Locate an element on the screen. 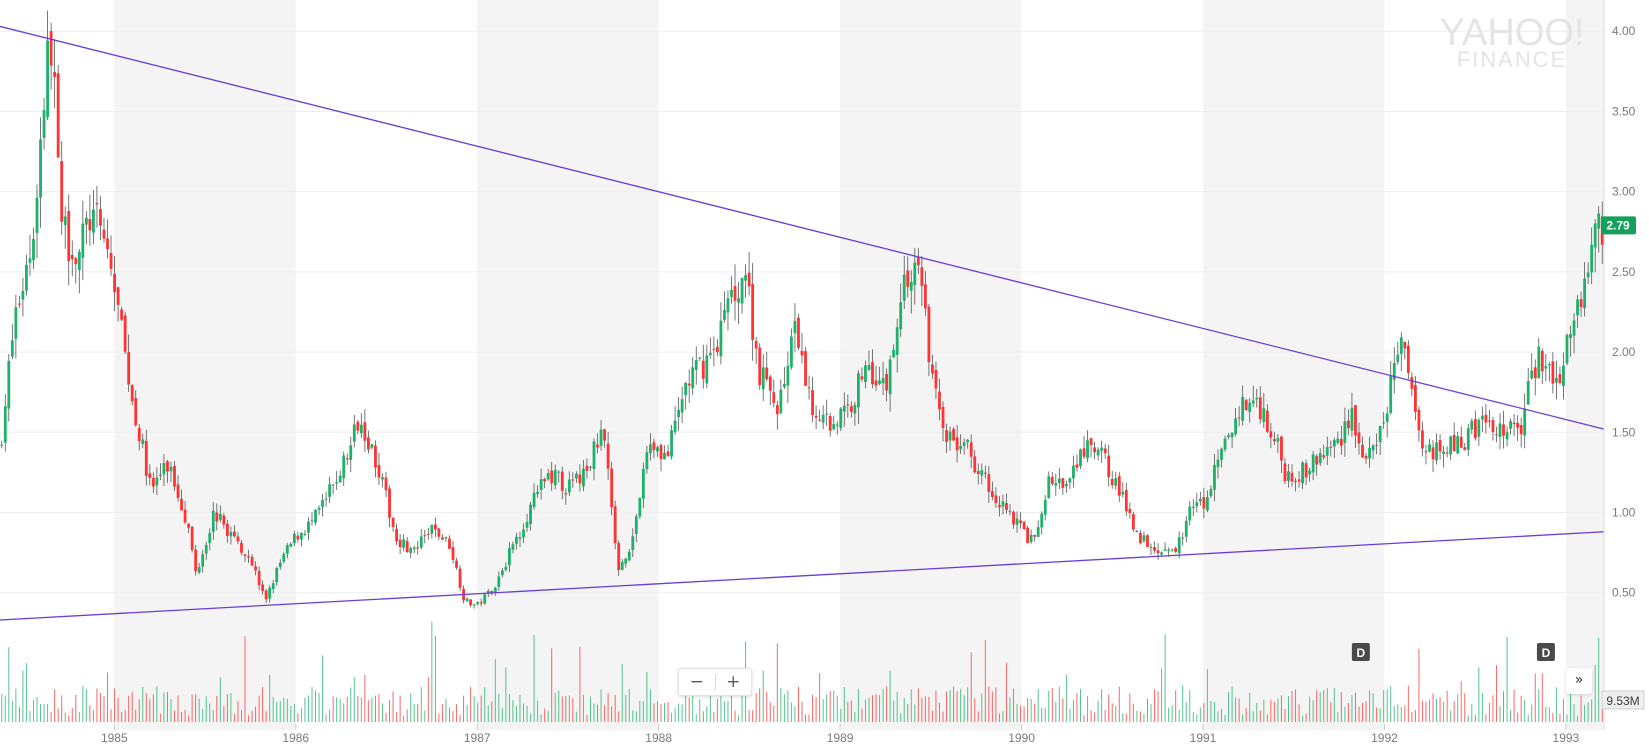 The width and height of the screenshot is (1649, 745). x-tick-label: 1993 is located at coordinates (1566, 738).